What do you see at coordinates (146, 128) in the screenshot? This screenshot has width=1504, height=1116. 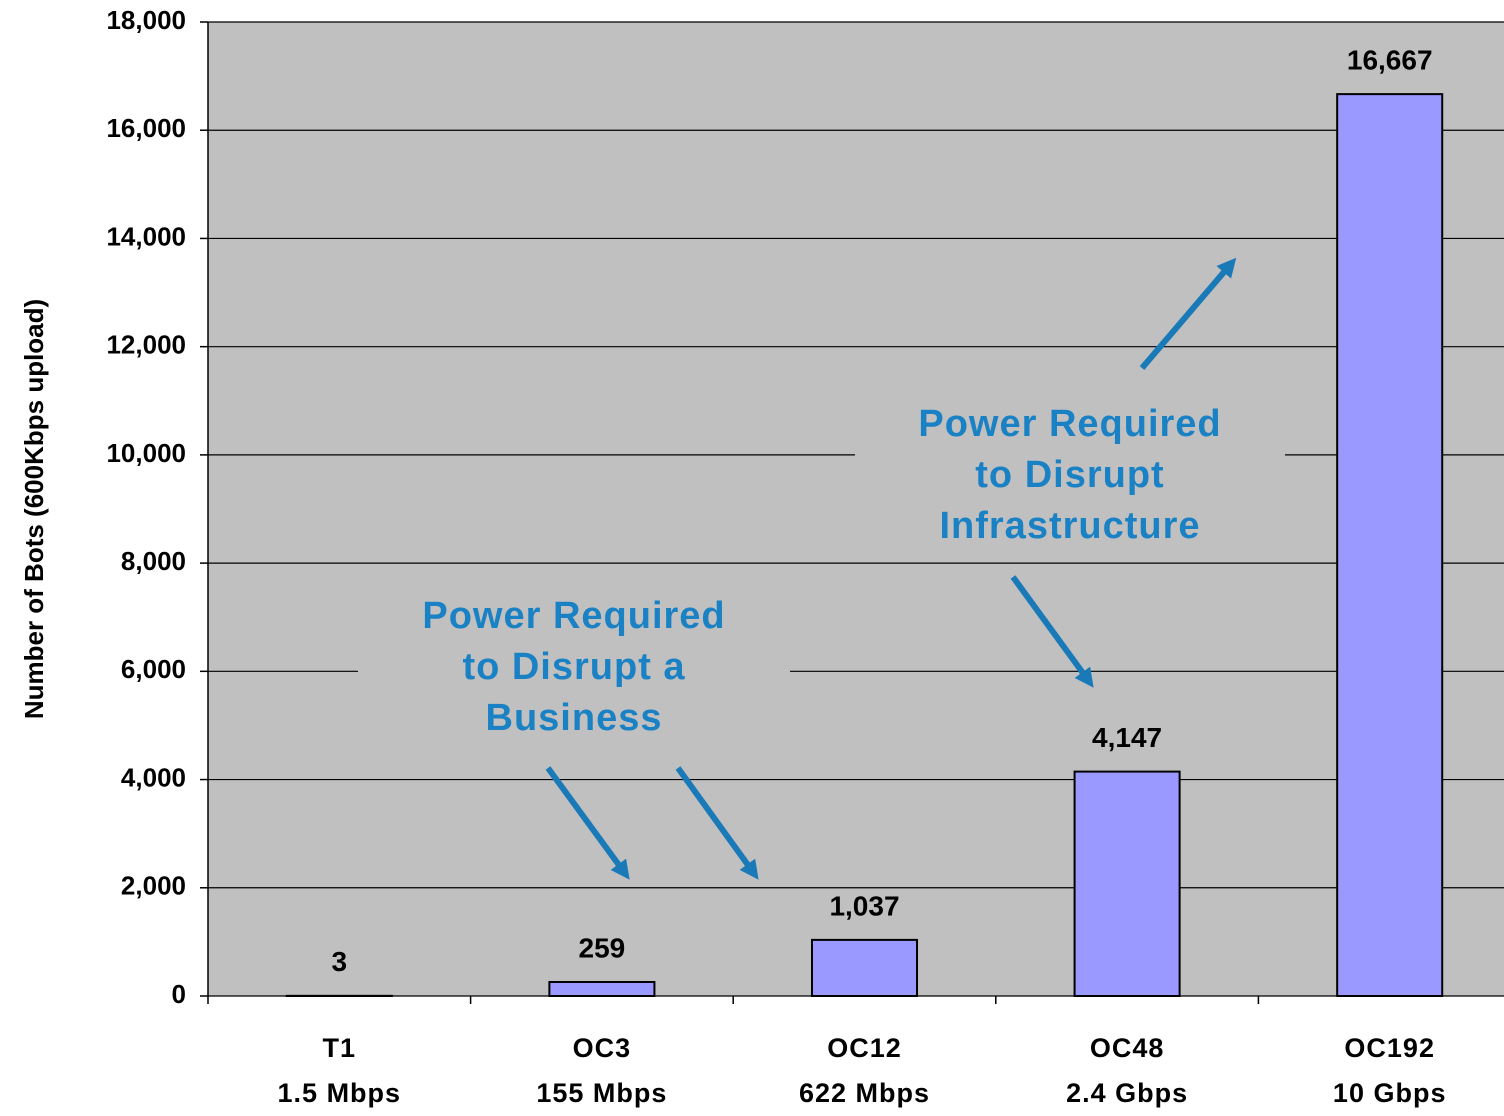 I see `y-tick-label: 16,000` at bounding box center [146, 128].